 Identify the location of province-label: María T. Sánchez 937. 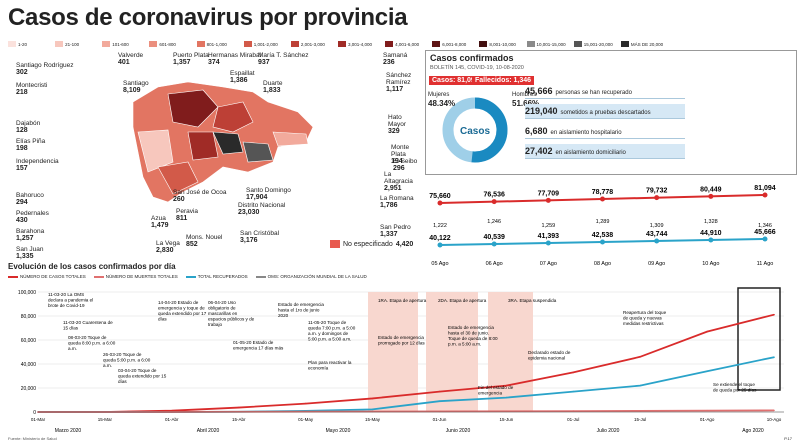
(283, 59).